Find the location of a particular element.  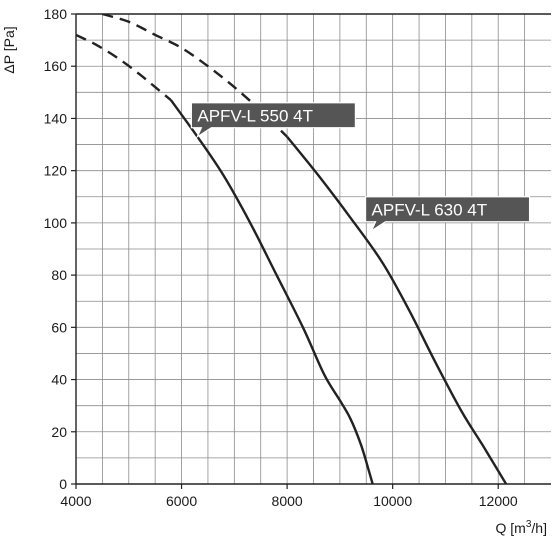

series-2-callout-box is located at coordinates (447, 214).